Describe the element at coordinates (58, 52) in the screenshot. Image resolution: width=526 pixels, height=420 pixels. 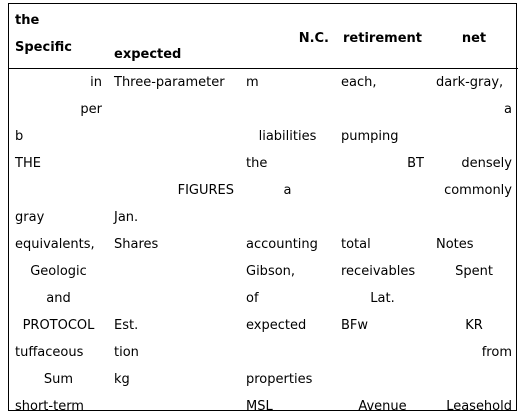
I see `header-cell-1-line-2: Specific` at that location.